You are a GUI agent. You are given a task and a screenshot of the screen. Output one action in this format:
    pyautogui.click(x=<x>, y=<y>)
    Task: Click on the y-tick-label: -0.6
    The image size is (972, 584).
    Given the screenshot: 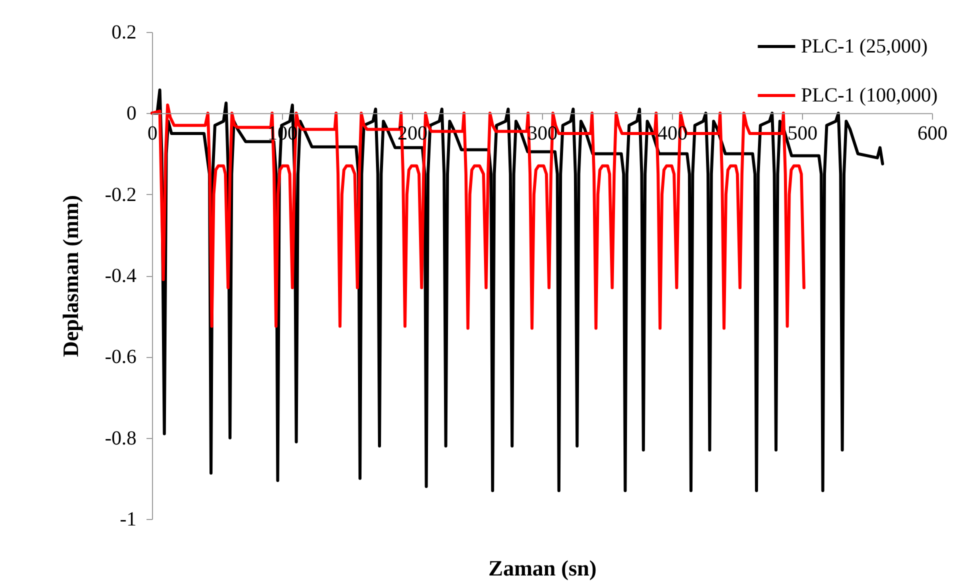 What is the action you would take?
    pyautogui.click(x=120, y=357)
    